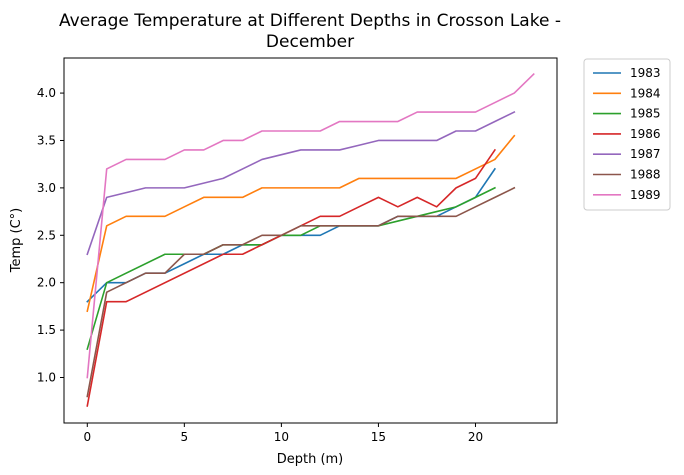 This screenshot has width=684, height=475. Describe the element at coordinates (281, 437) in the screenshot. I see `x-tick-label: 10` at that location.